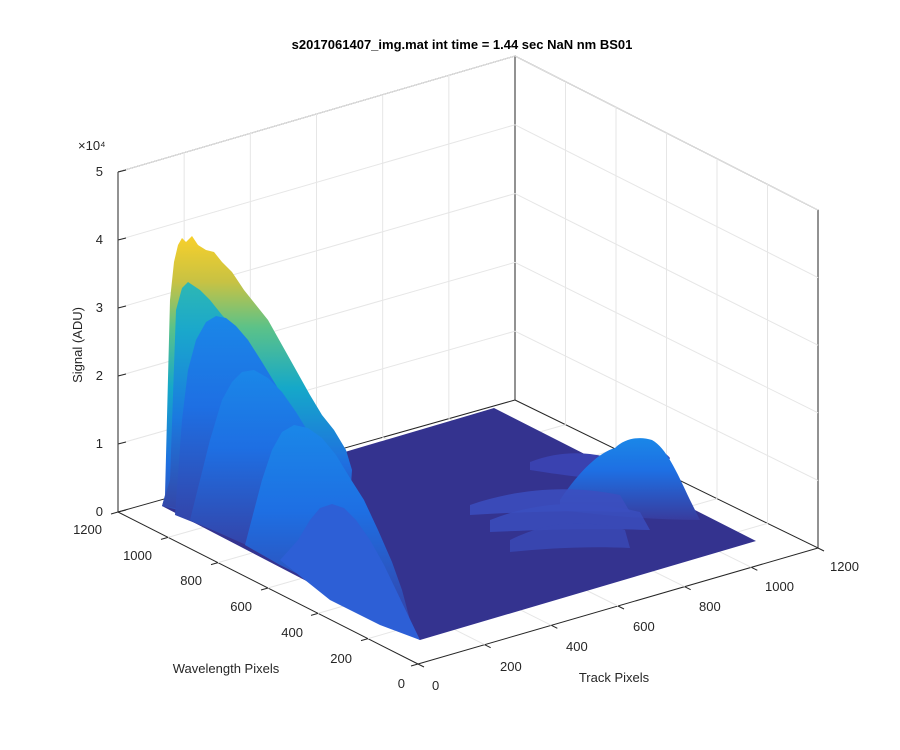  I want to click on y-tick-label: 1000, so click(137, 555).